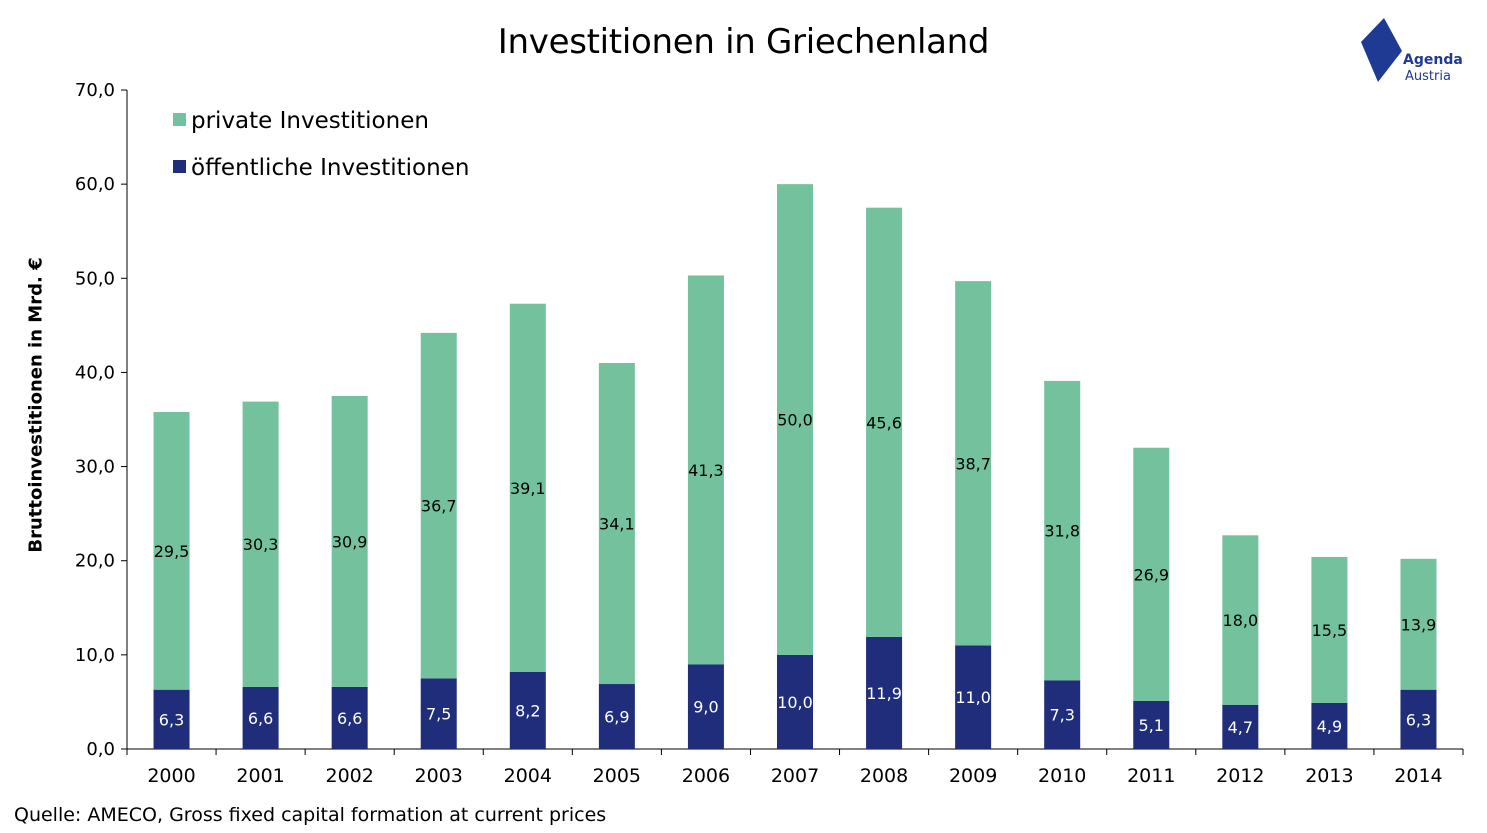  What do you see at coordinates (743, 42) in the screenshot?
I see `chart-title: Investitionen in Griechenland` at bounding box center [743, 42].